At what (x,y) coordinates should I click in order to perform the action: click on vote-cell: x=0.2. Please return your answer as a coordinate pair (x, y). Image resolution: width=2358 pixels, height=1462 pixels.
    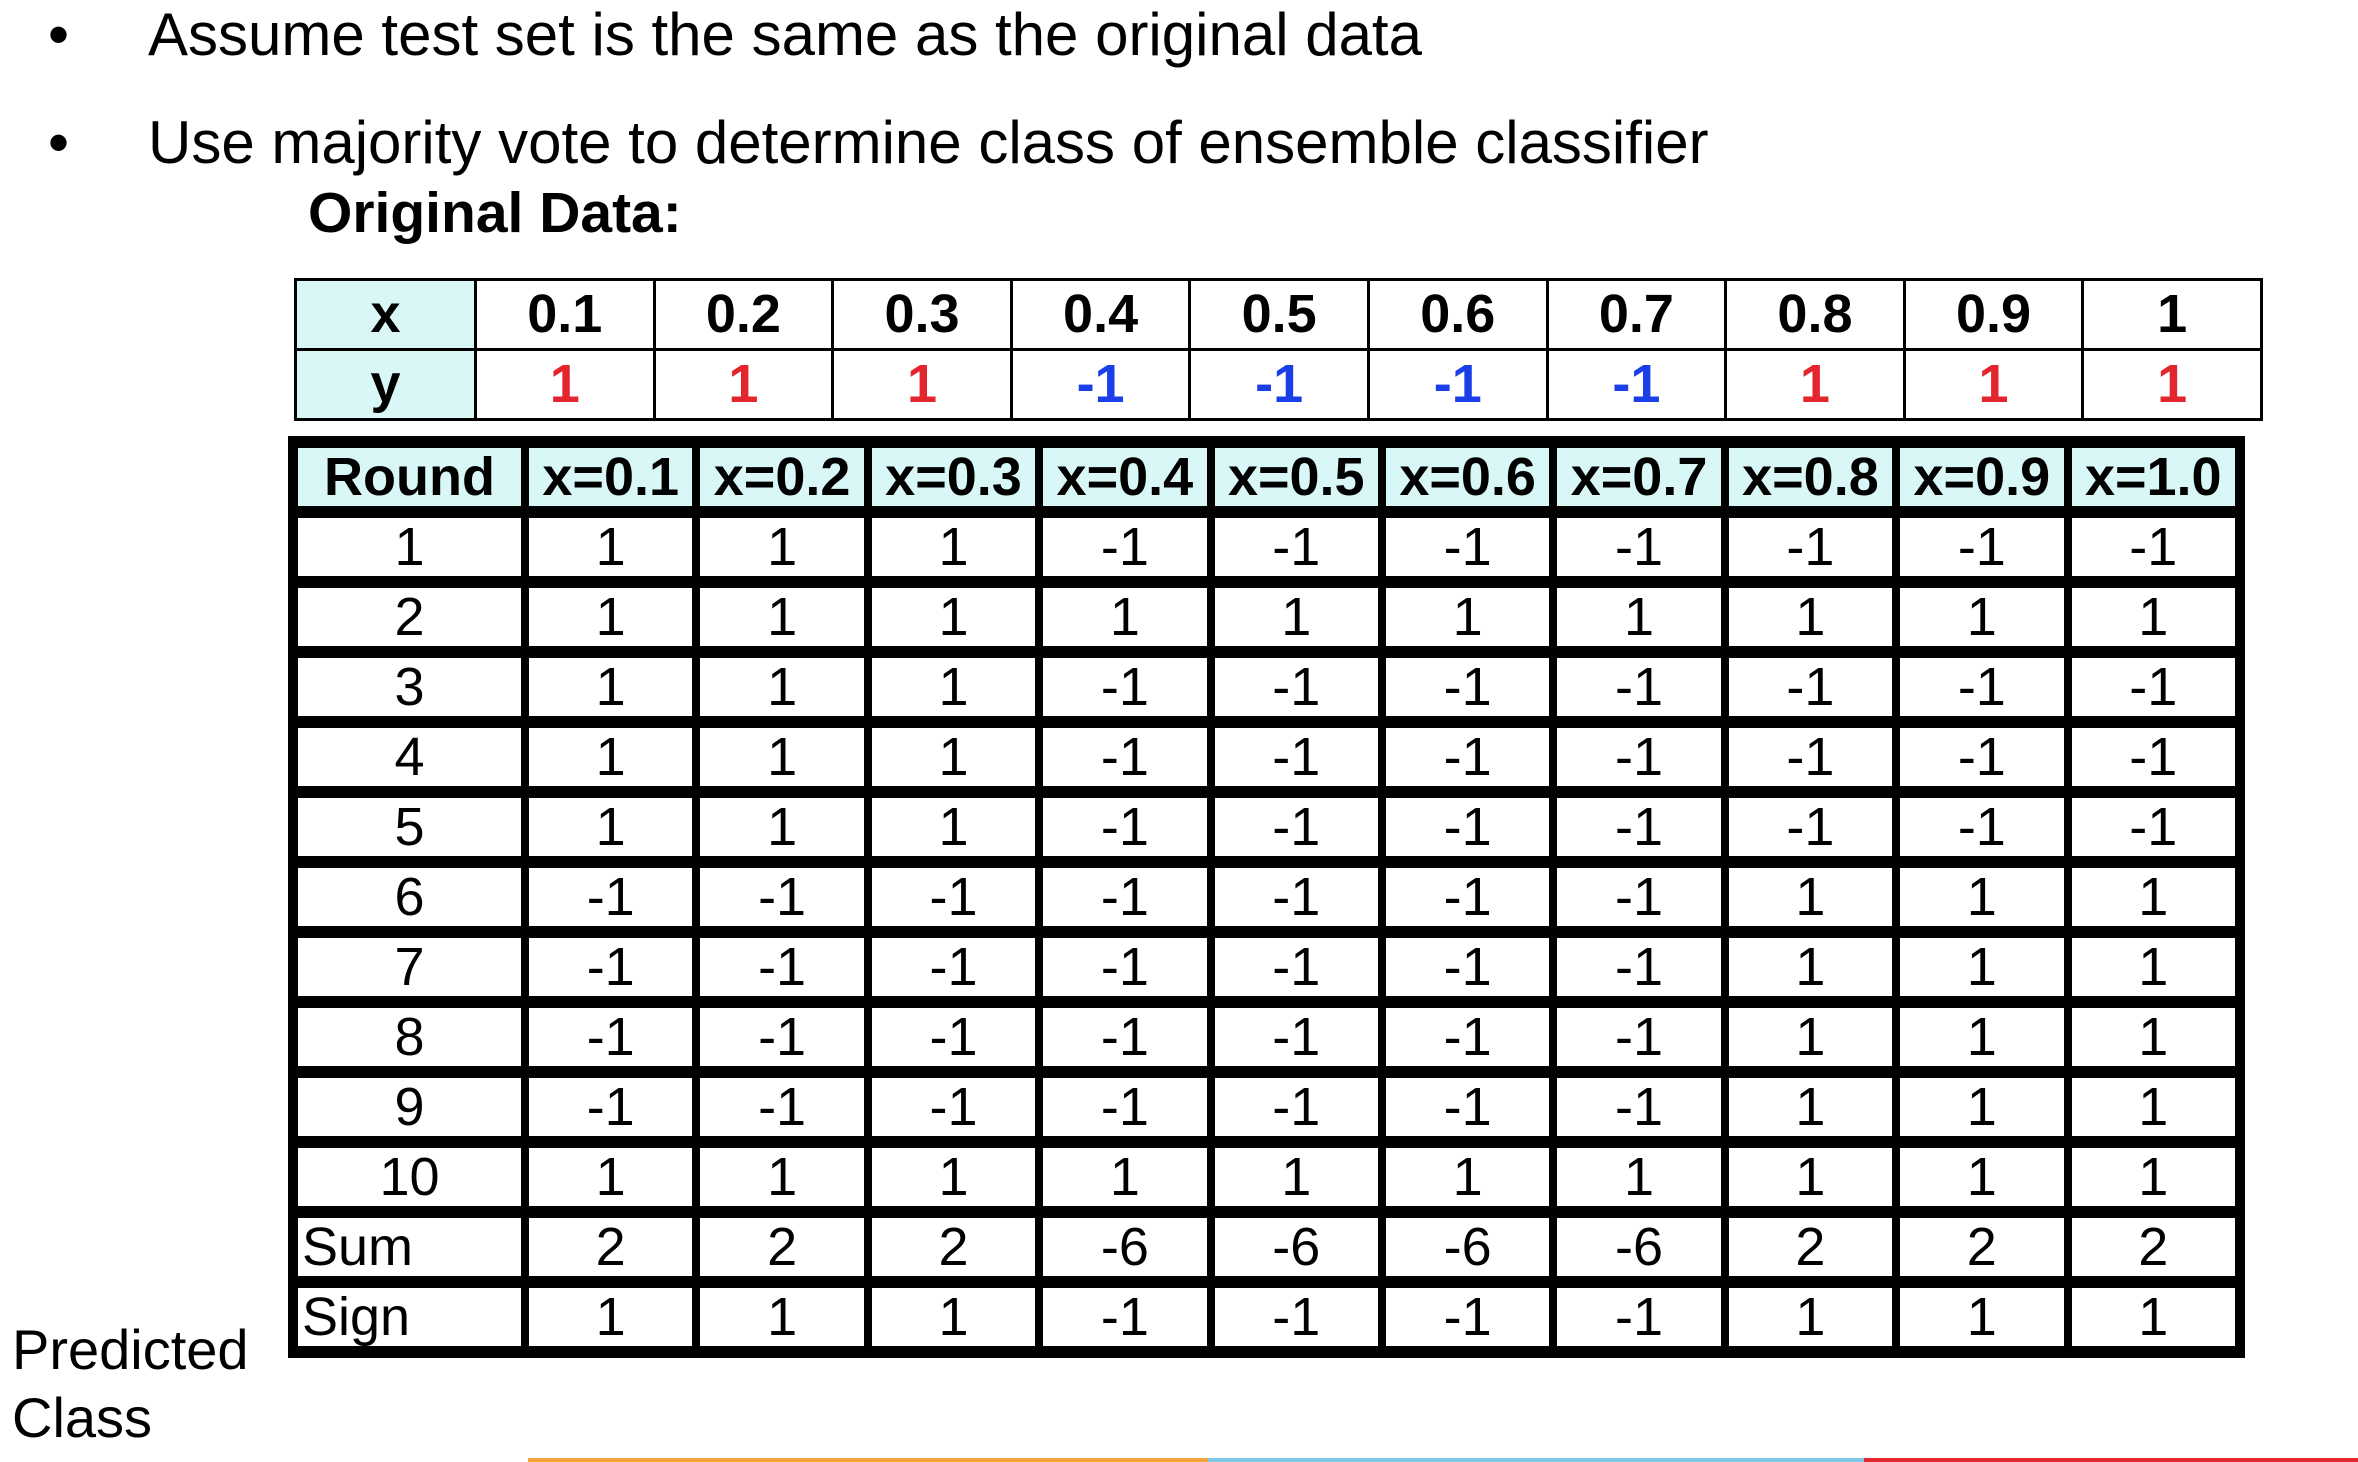
    Looking at the image, I should click on (782, 477).